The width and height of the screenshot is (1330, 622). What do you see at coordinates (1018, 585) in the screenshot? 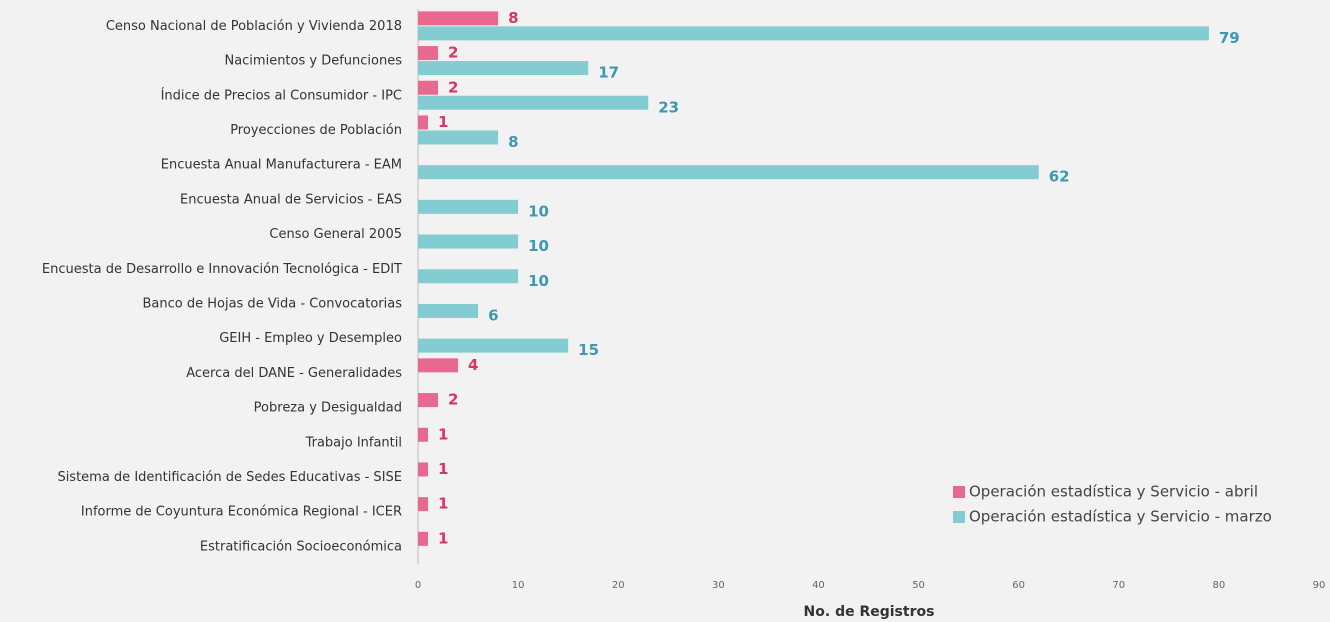
I see `x-tick-label: 60` at bounding box center [1018, 585].